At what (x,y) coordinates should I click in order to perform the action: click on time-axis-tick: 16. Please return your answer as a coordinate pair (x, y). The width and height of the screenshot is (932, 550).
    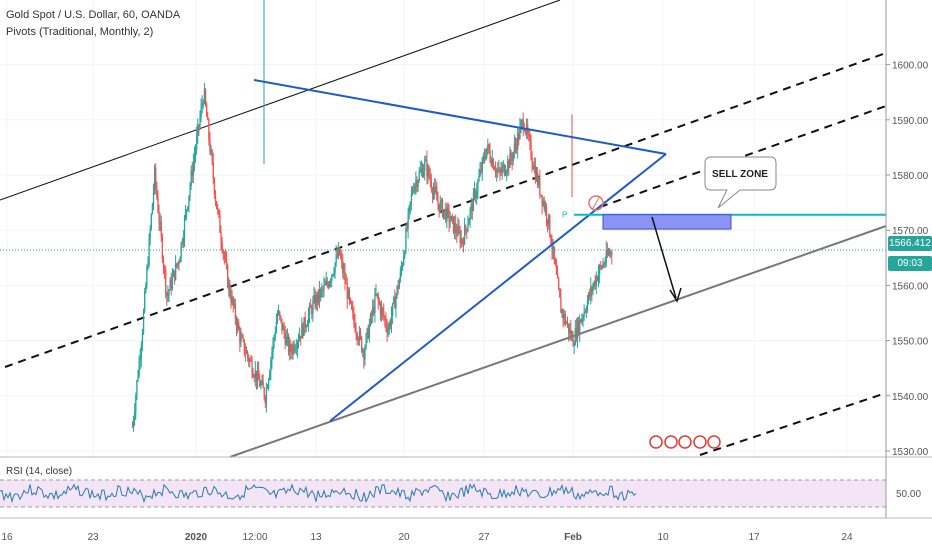
    Looking at the image, I should click on (7, 537).